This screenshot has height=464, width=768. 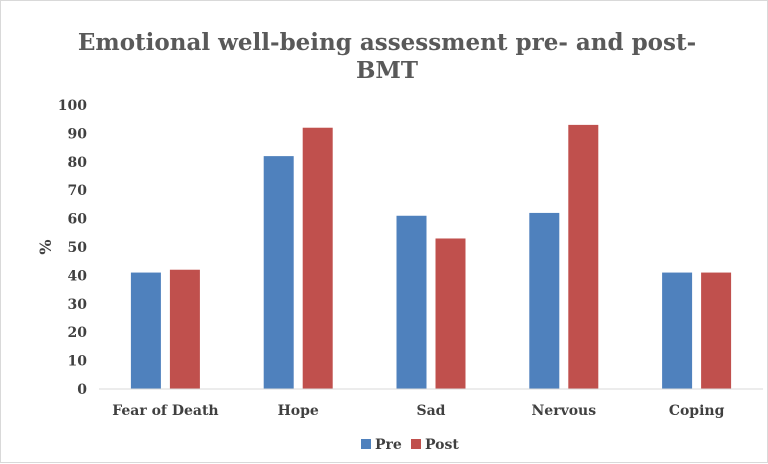 I want to click on legend-swatch-post, so click(x=416, y=444).